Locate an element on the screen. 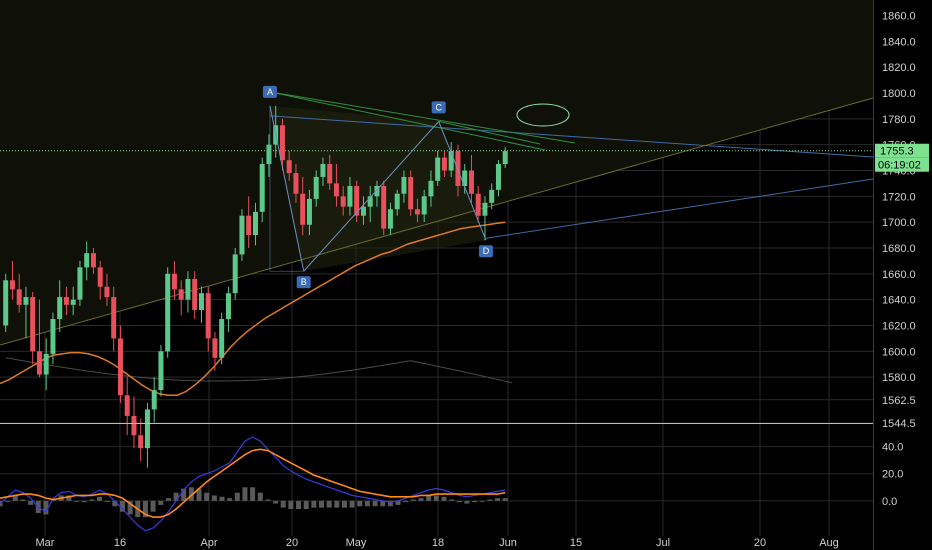  pattern-point-c: C is located at coordinates (438, 107).